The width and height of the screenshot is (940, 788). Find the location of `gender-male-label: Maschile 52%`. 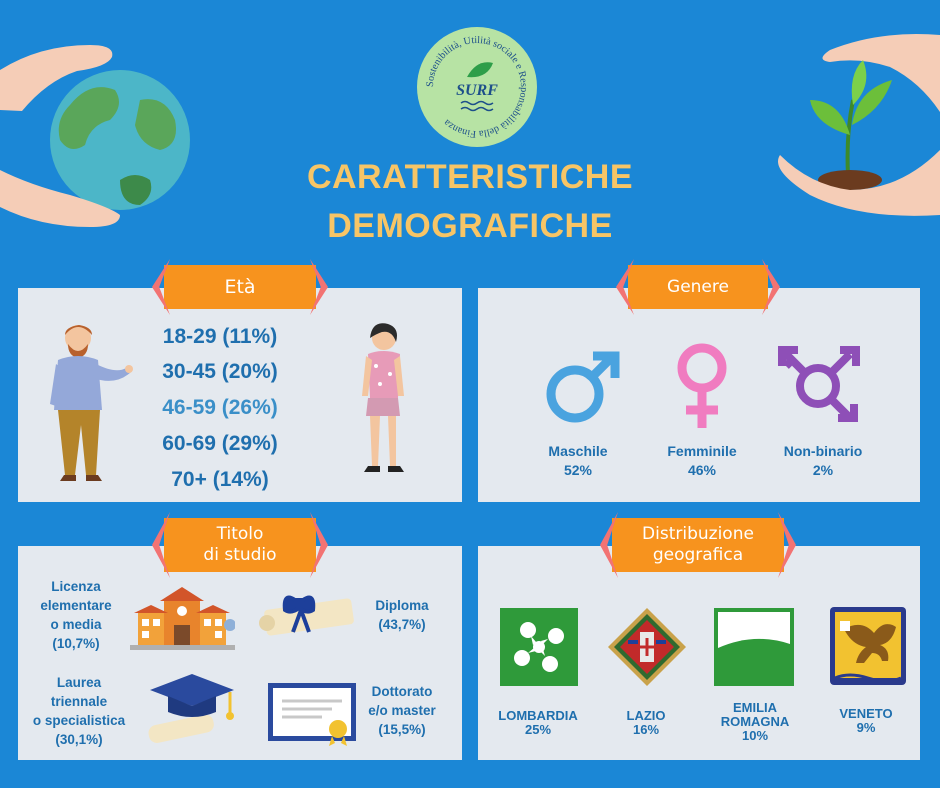

gender-male-label: Maschile 52% is located at coordinates (578, 461).